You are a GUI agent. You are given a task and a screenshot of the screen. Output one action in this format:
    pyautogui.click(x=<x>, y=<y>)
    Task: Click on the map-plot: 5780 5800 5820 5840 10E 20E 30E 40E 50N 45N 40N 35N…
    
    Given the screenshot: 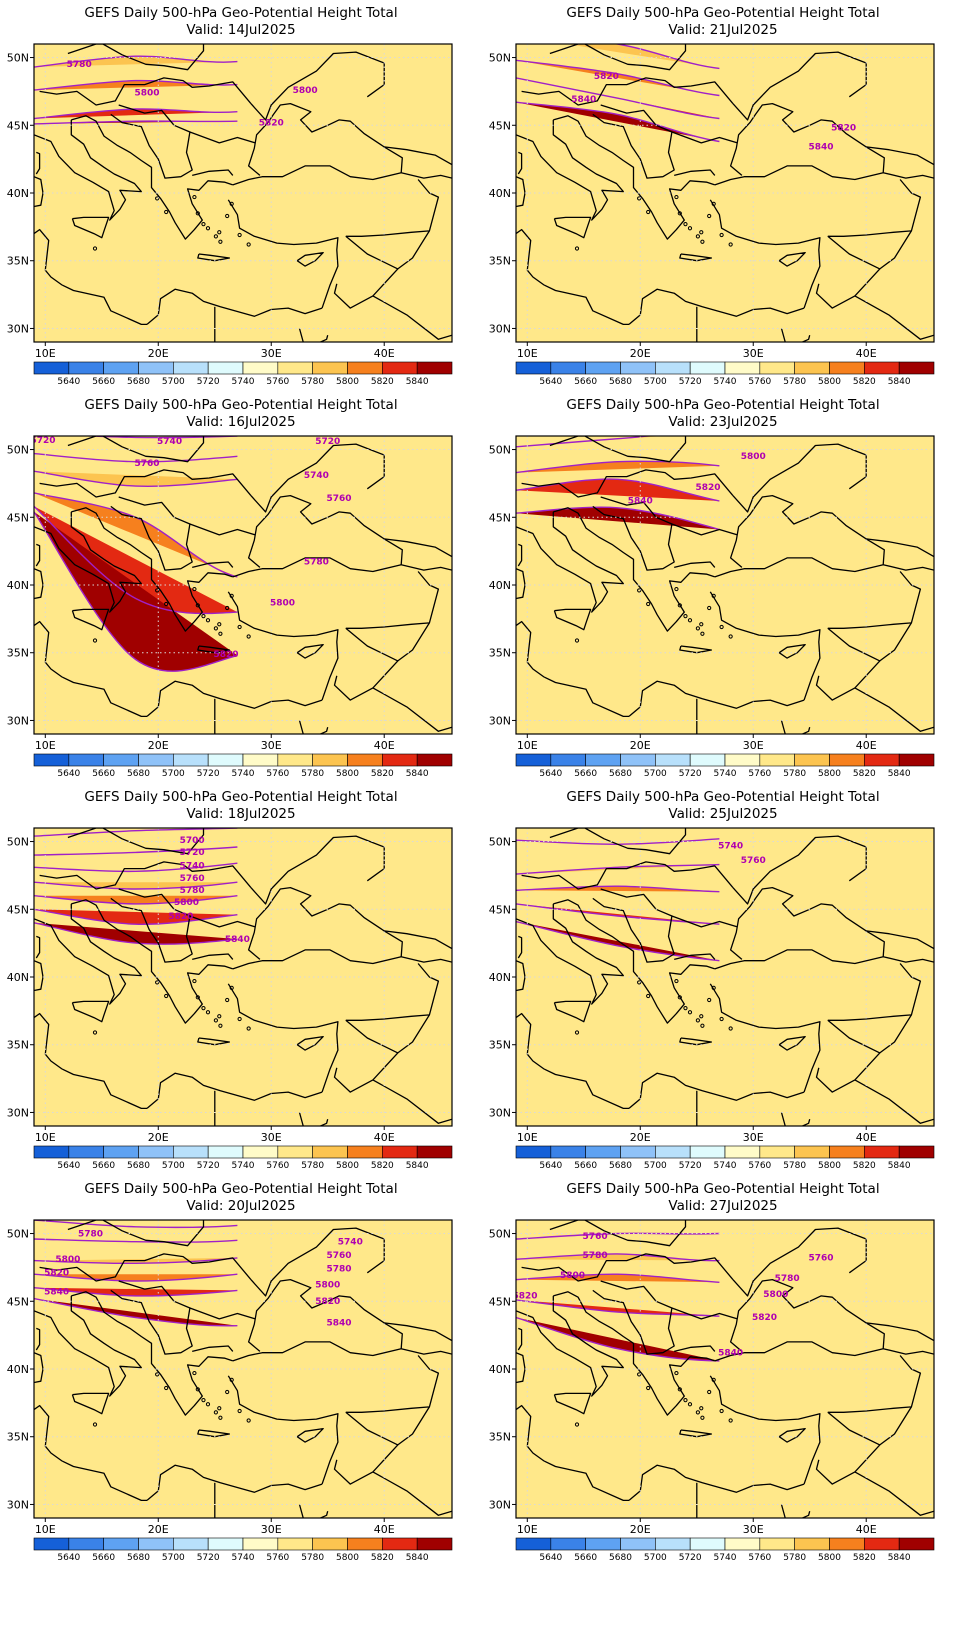 What is the action you would take?
    pyautogui.click(x=712, y=607)
    